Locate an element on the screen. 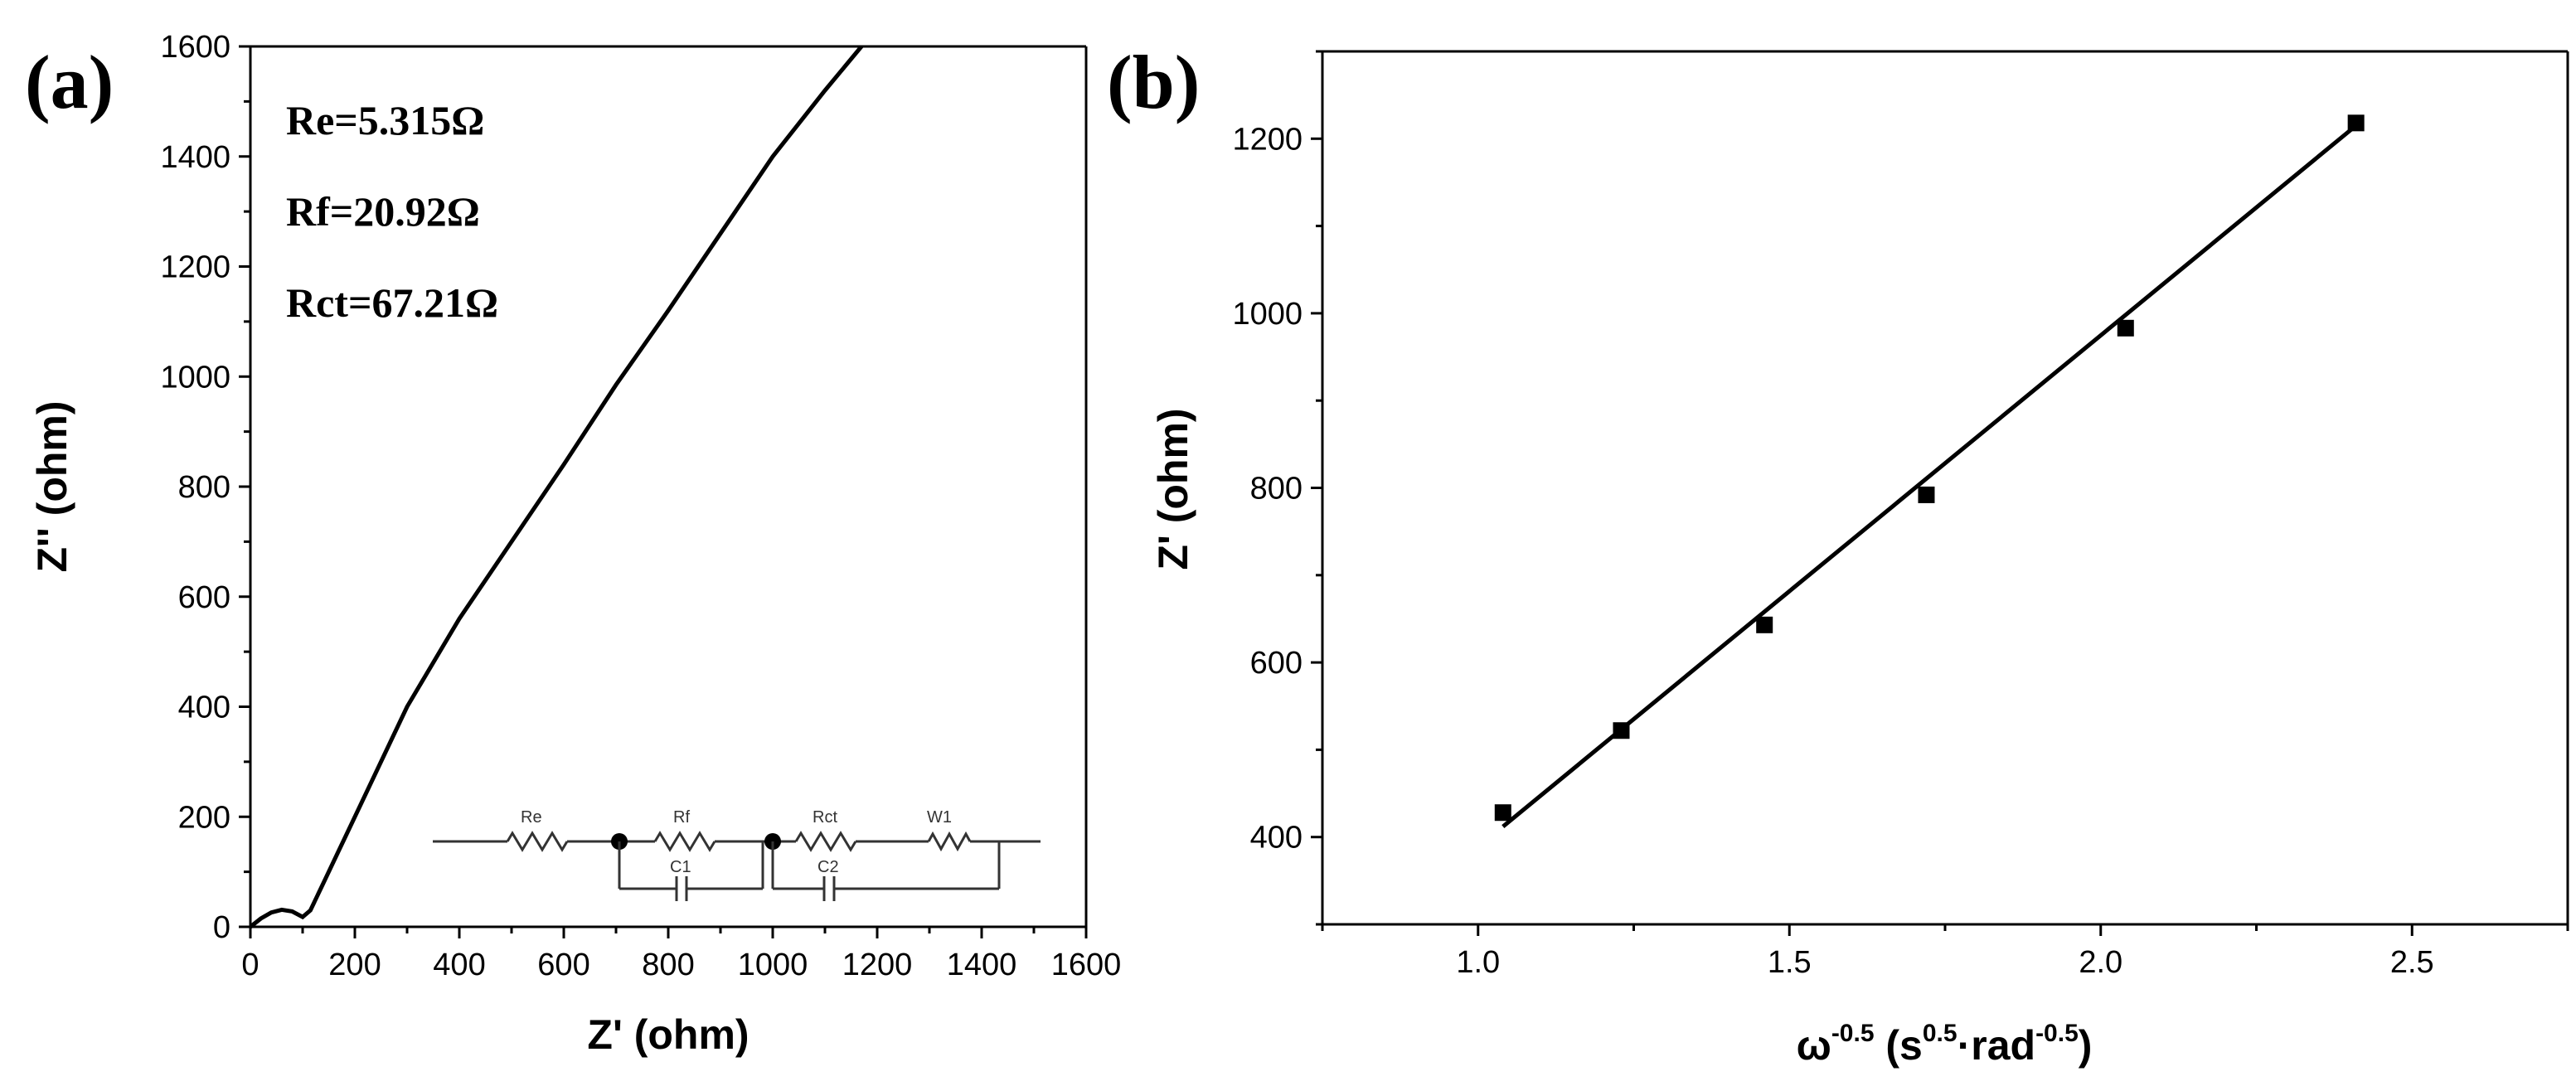 The width and height of the screenshot is (2576, 1086). panel-a-x-ticks: 0 200 400 600 800 1000 1200 1400 1600 is located at coordinates (681, 954).